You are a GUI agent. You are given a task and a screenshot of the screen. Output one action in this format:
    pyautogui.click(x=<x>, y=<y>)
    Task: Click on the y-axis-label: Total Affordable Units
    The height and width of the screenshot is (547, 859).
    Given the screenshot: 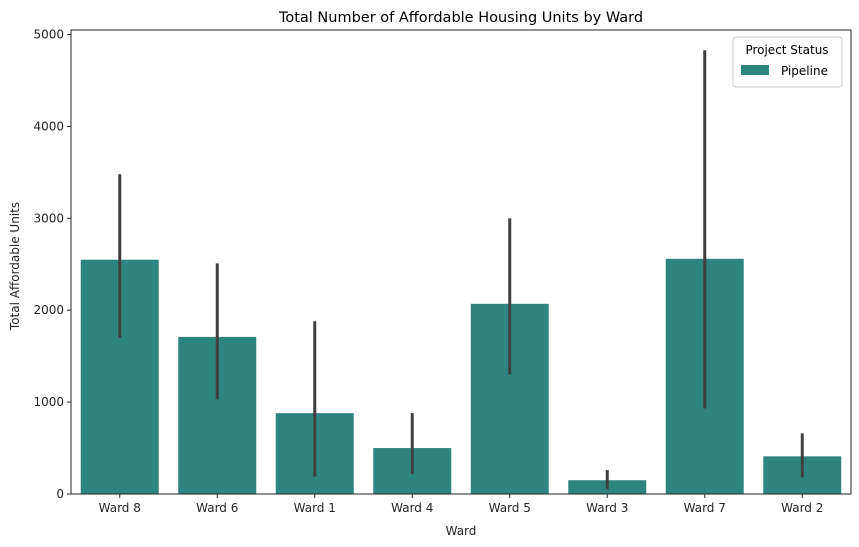 What is the action you would take?
    pyautogui.click(x=15, y=266)
    